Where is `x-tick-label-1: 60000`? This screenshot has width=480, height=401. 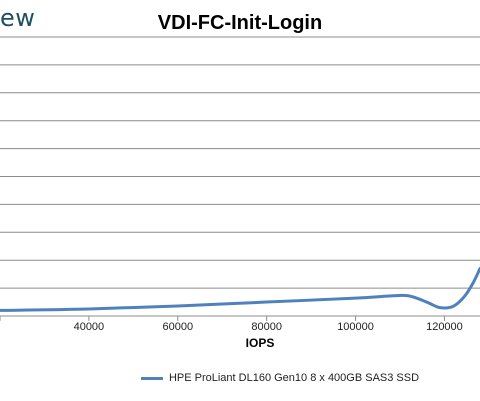
x-tick-label-1: 60000 is located at coordinates (177, 327).